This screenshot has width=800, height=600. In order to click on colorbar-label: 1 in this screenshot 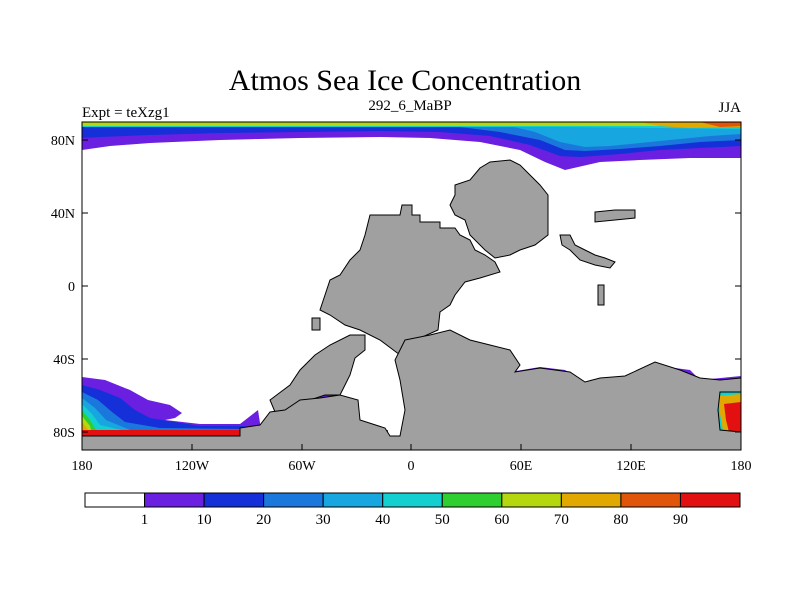, I will do `click(145, 520)`.